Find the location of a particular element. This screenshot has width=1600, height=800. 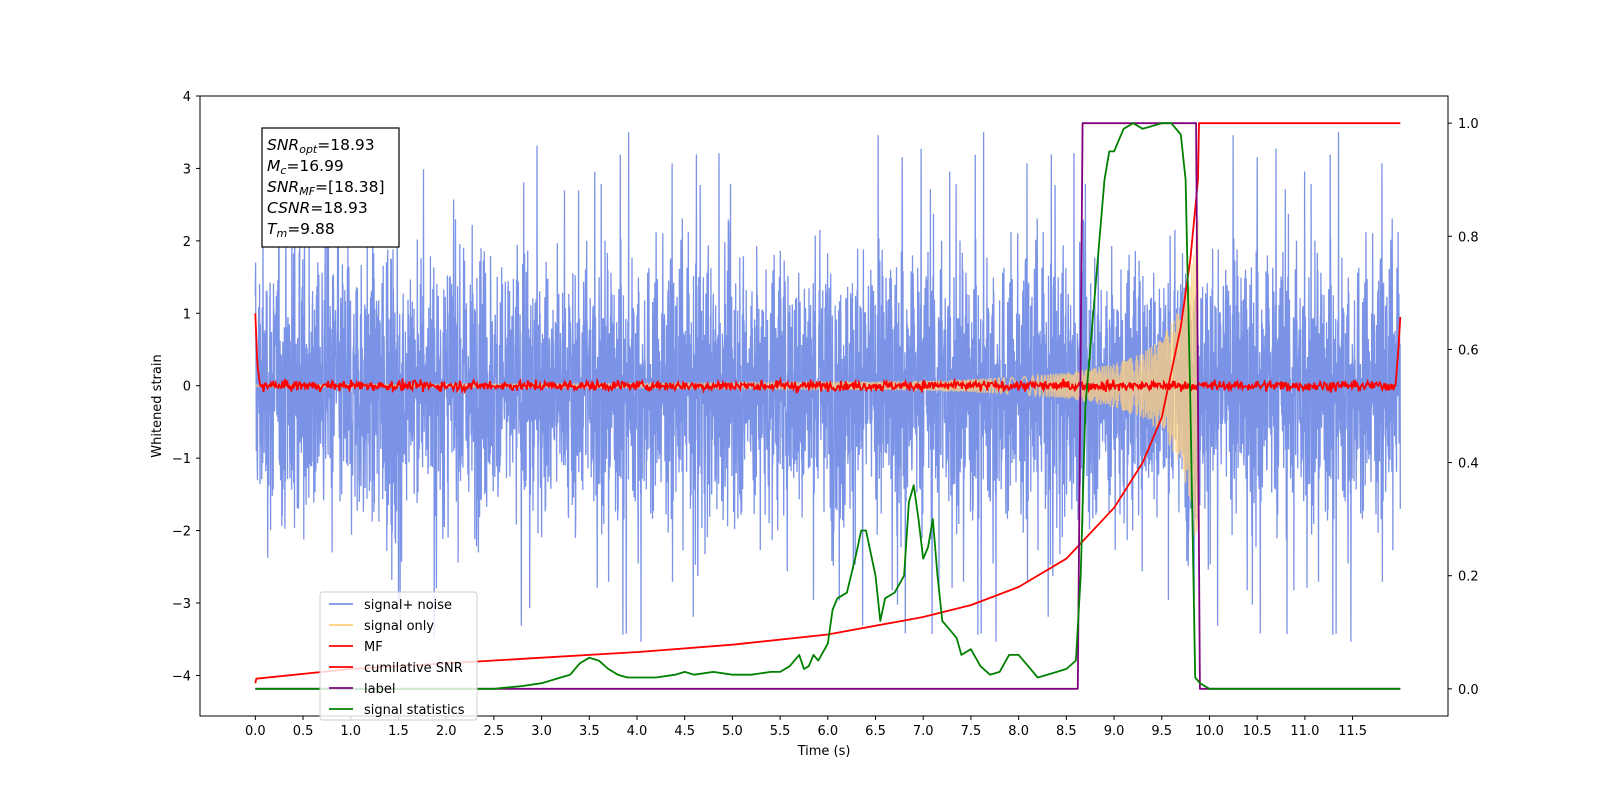

mf-line is located at coordinates (828, 354).